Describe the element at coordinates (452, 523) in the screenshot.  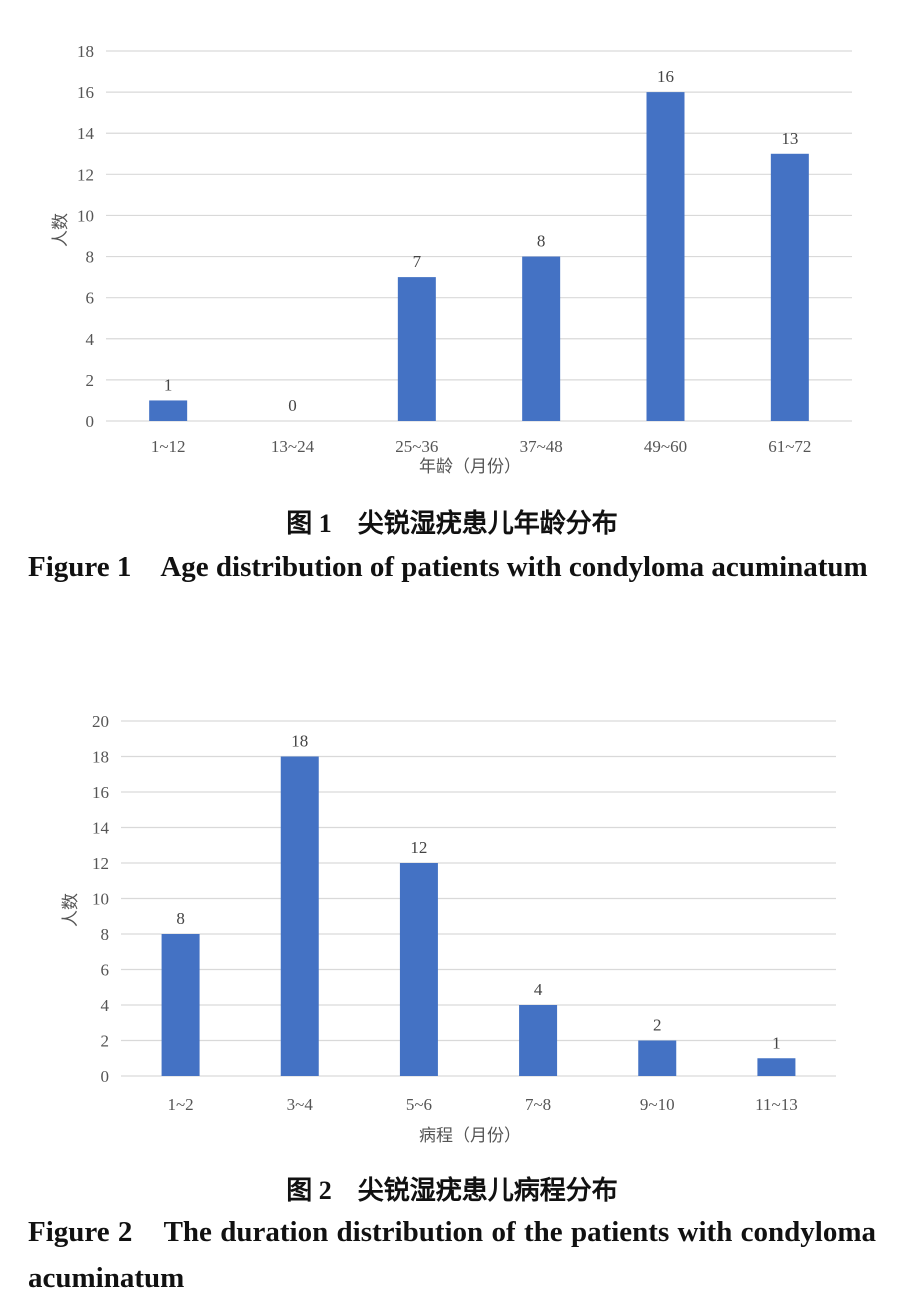
I see `figure-1-caption-cn: 图 1 尖锐湿疣患儿年龄分布` at that location.